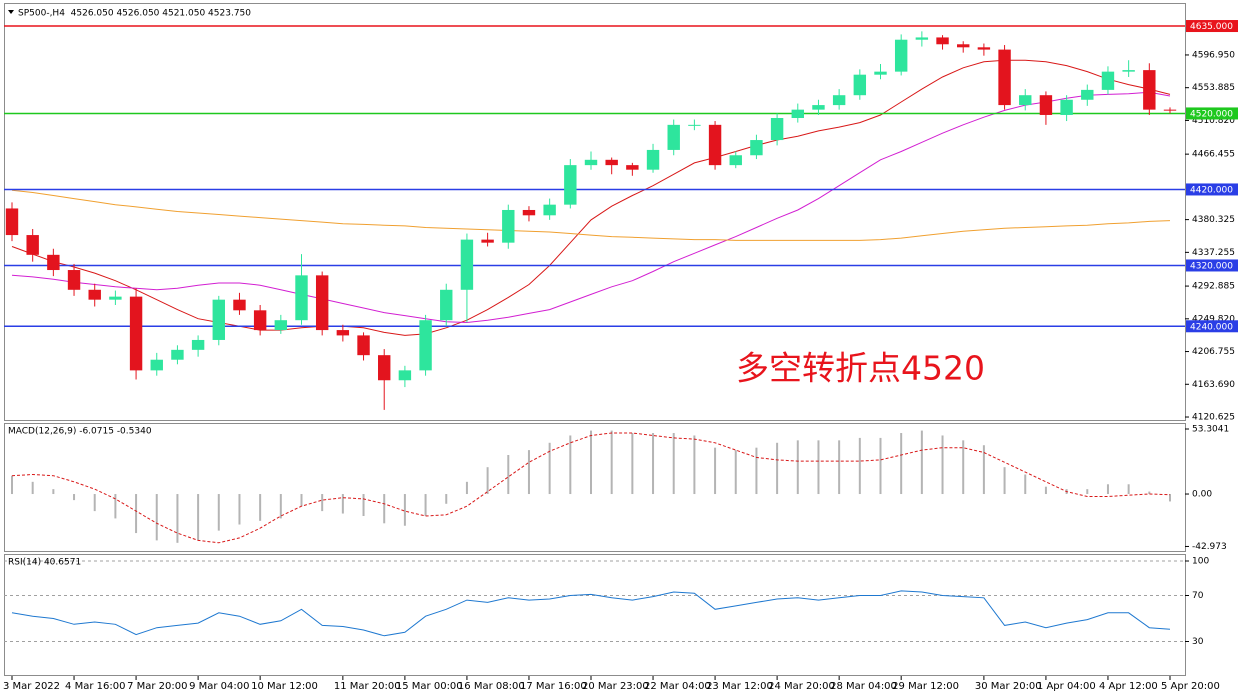 This screenshot has width=1240, height=696. What do you see at coordinates (1210, 429) in the screenshot?
I see `y-tick-label: 53.3041` at bounding box center [1210, 429].